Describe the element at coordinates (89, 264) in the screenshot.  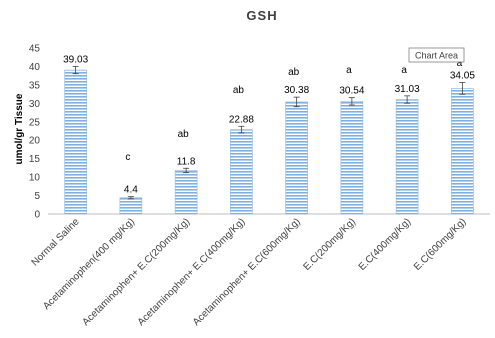
I see `x-tick-label: Acetaminophen(400 mg/Kg)` at that location.